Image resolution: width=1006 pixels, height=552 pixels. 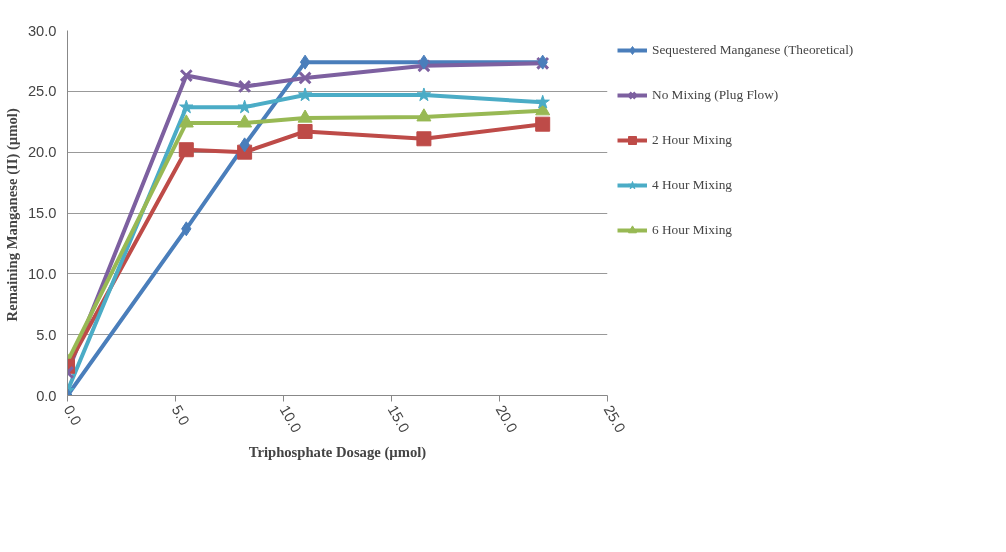 I want to click on x-axis-title: Triphosphate Dosage (µmol), so click(x=337, y=453).